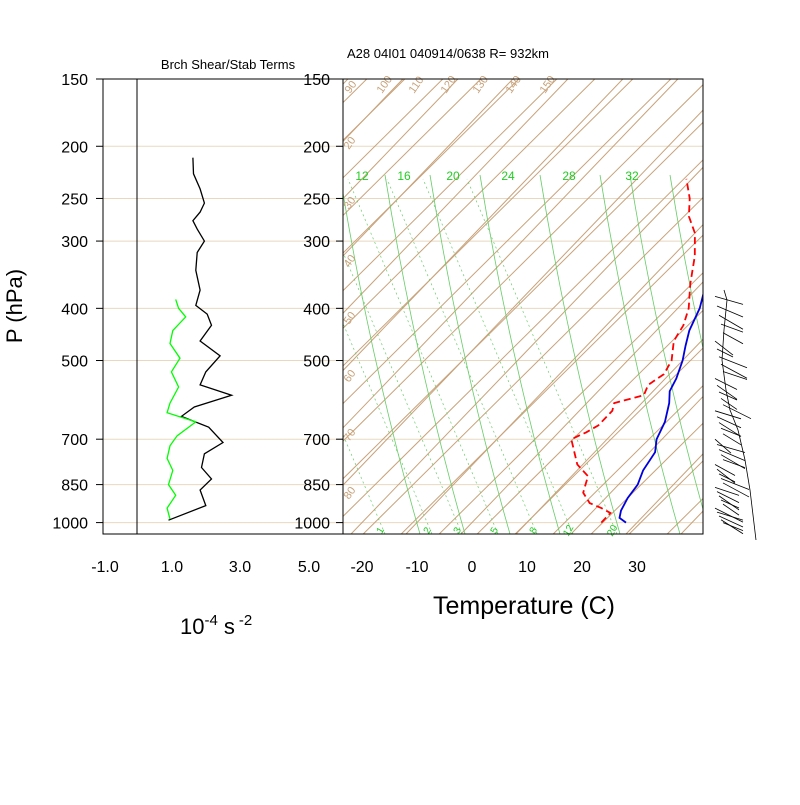  I want to click on x-label-base: 10, so click(192, 626).